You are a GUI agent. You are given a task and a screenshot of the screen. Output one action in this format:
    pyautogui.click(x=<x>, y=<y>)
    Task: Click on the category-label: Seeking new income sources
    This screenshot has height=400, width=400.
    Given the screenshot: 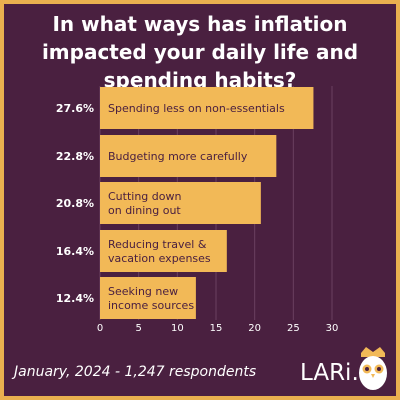 What is the action you would take?
    pyautogui.click(x=151, y=298)
    